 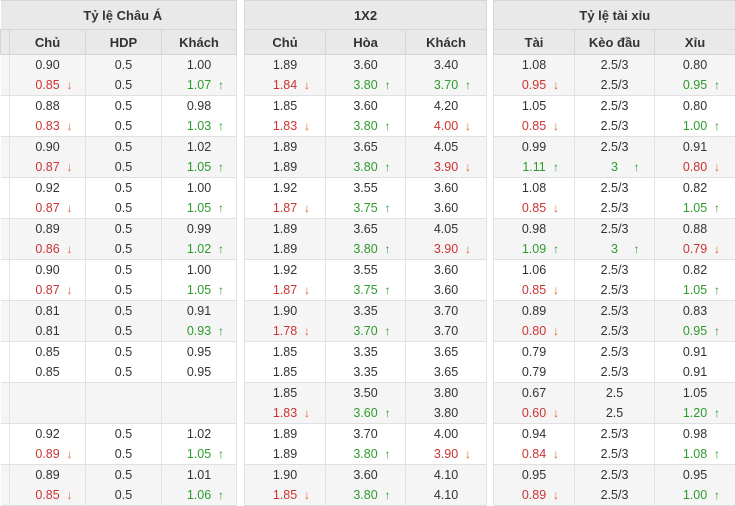 I want to click on odds-cell: 1.85 ↓, so click(x=285, y=495).